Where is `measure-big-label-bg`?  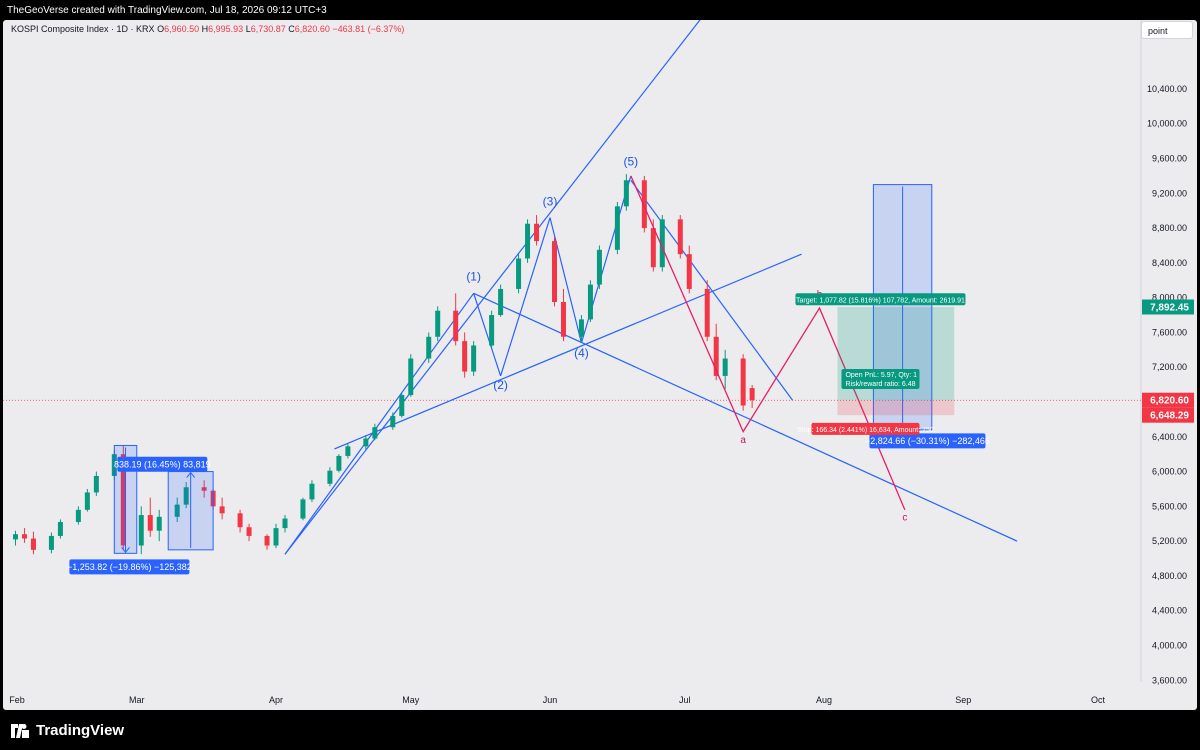 measure-big-label-bg is located at coordinates (927, 441).